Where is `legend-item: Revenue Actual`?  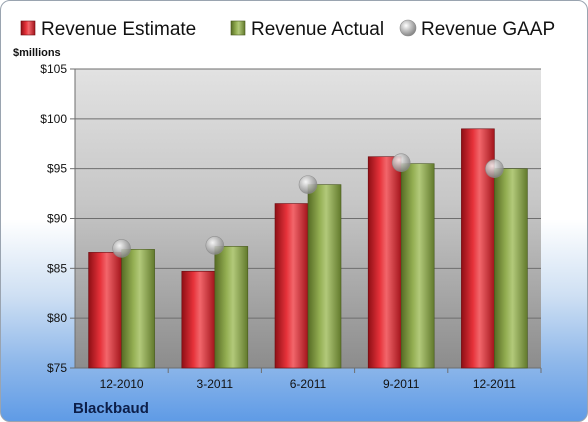
legend-item: Revenue Actual is located at coordinates (307, 29).